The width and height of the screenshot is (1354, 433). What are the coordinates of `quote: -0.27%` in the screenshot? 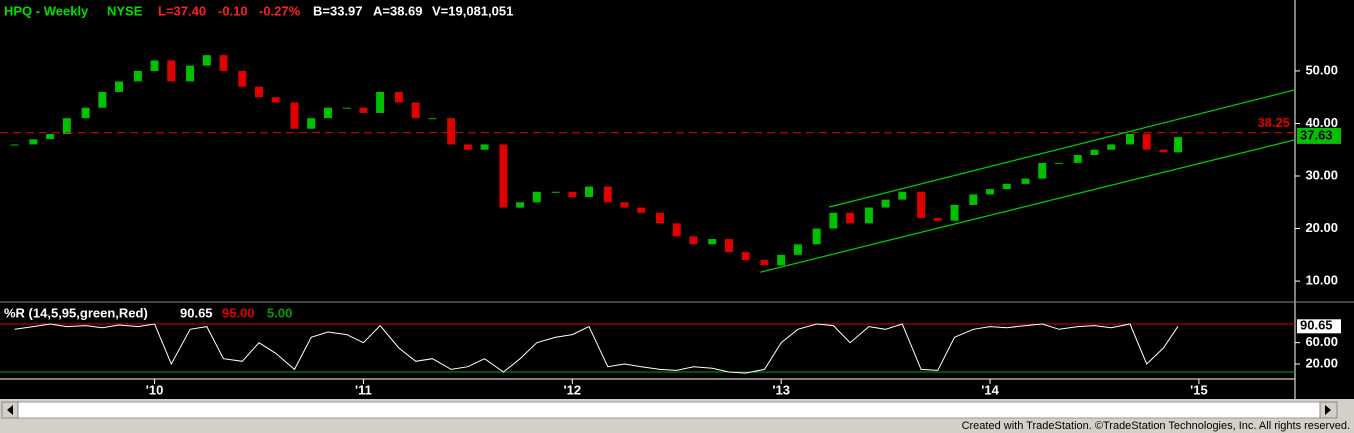 It's located at (280, 10).